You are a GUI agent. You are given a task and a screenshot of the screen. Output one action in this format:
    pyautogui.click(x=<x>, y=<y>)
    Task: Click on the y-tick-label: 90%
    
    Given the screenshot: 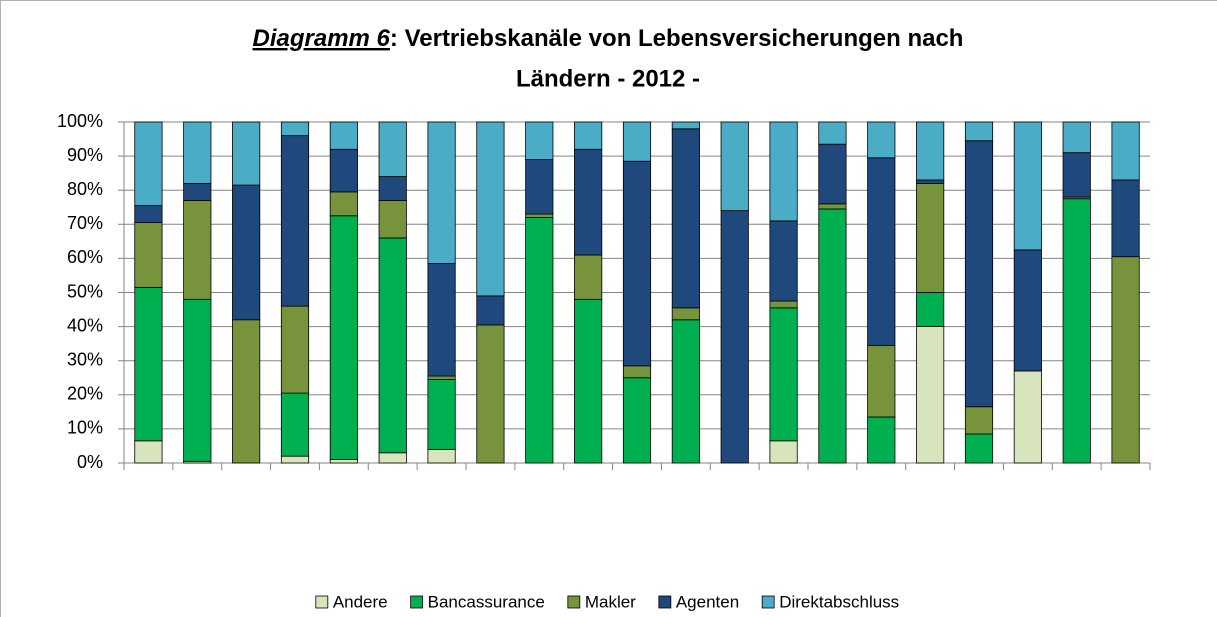 What is the action you would take?
    pyautogui.click(x=85, y=155)
    